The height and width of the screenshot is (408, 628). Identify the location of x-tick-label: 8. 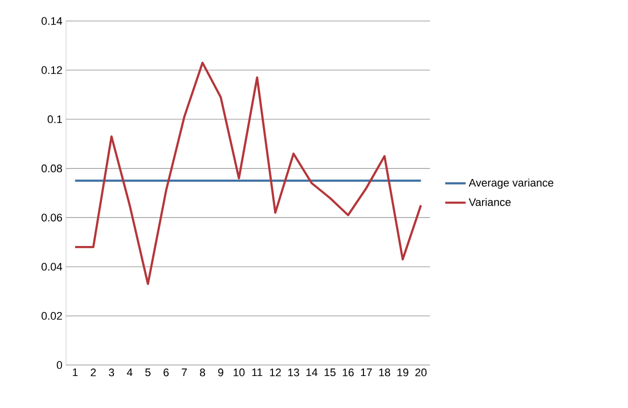
(203, 372).